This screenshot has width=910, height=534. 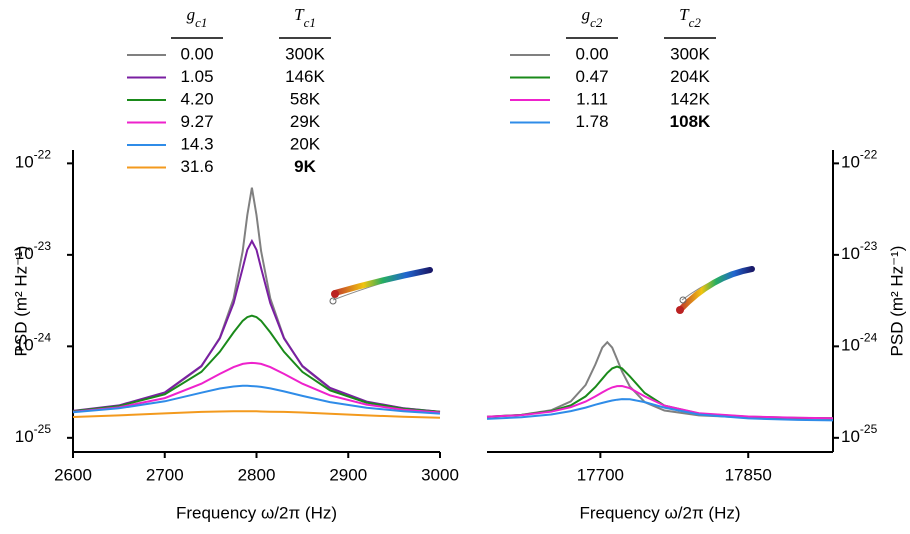 What do you see at coordinates (348, 474) in the screenshot?
I see `x-tick-label: 2900` at bounding box center [348, 474].